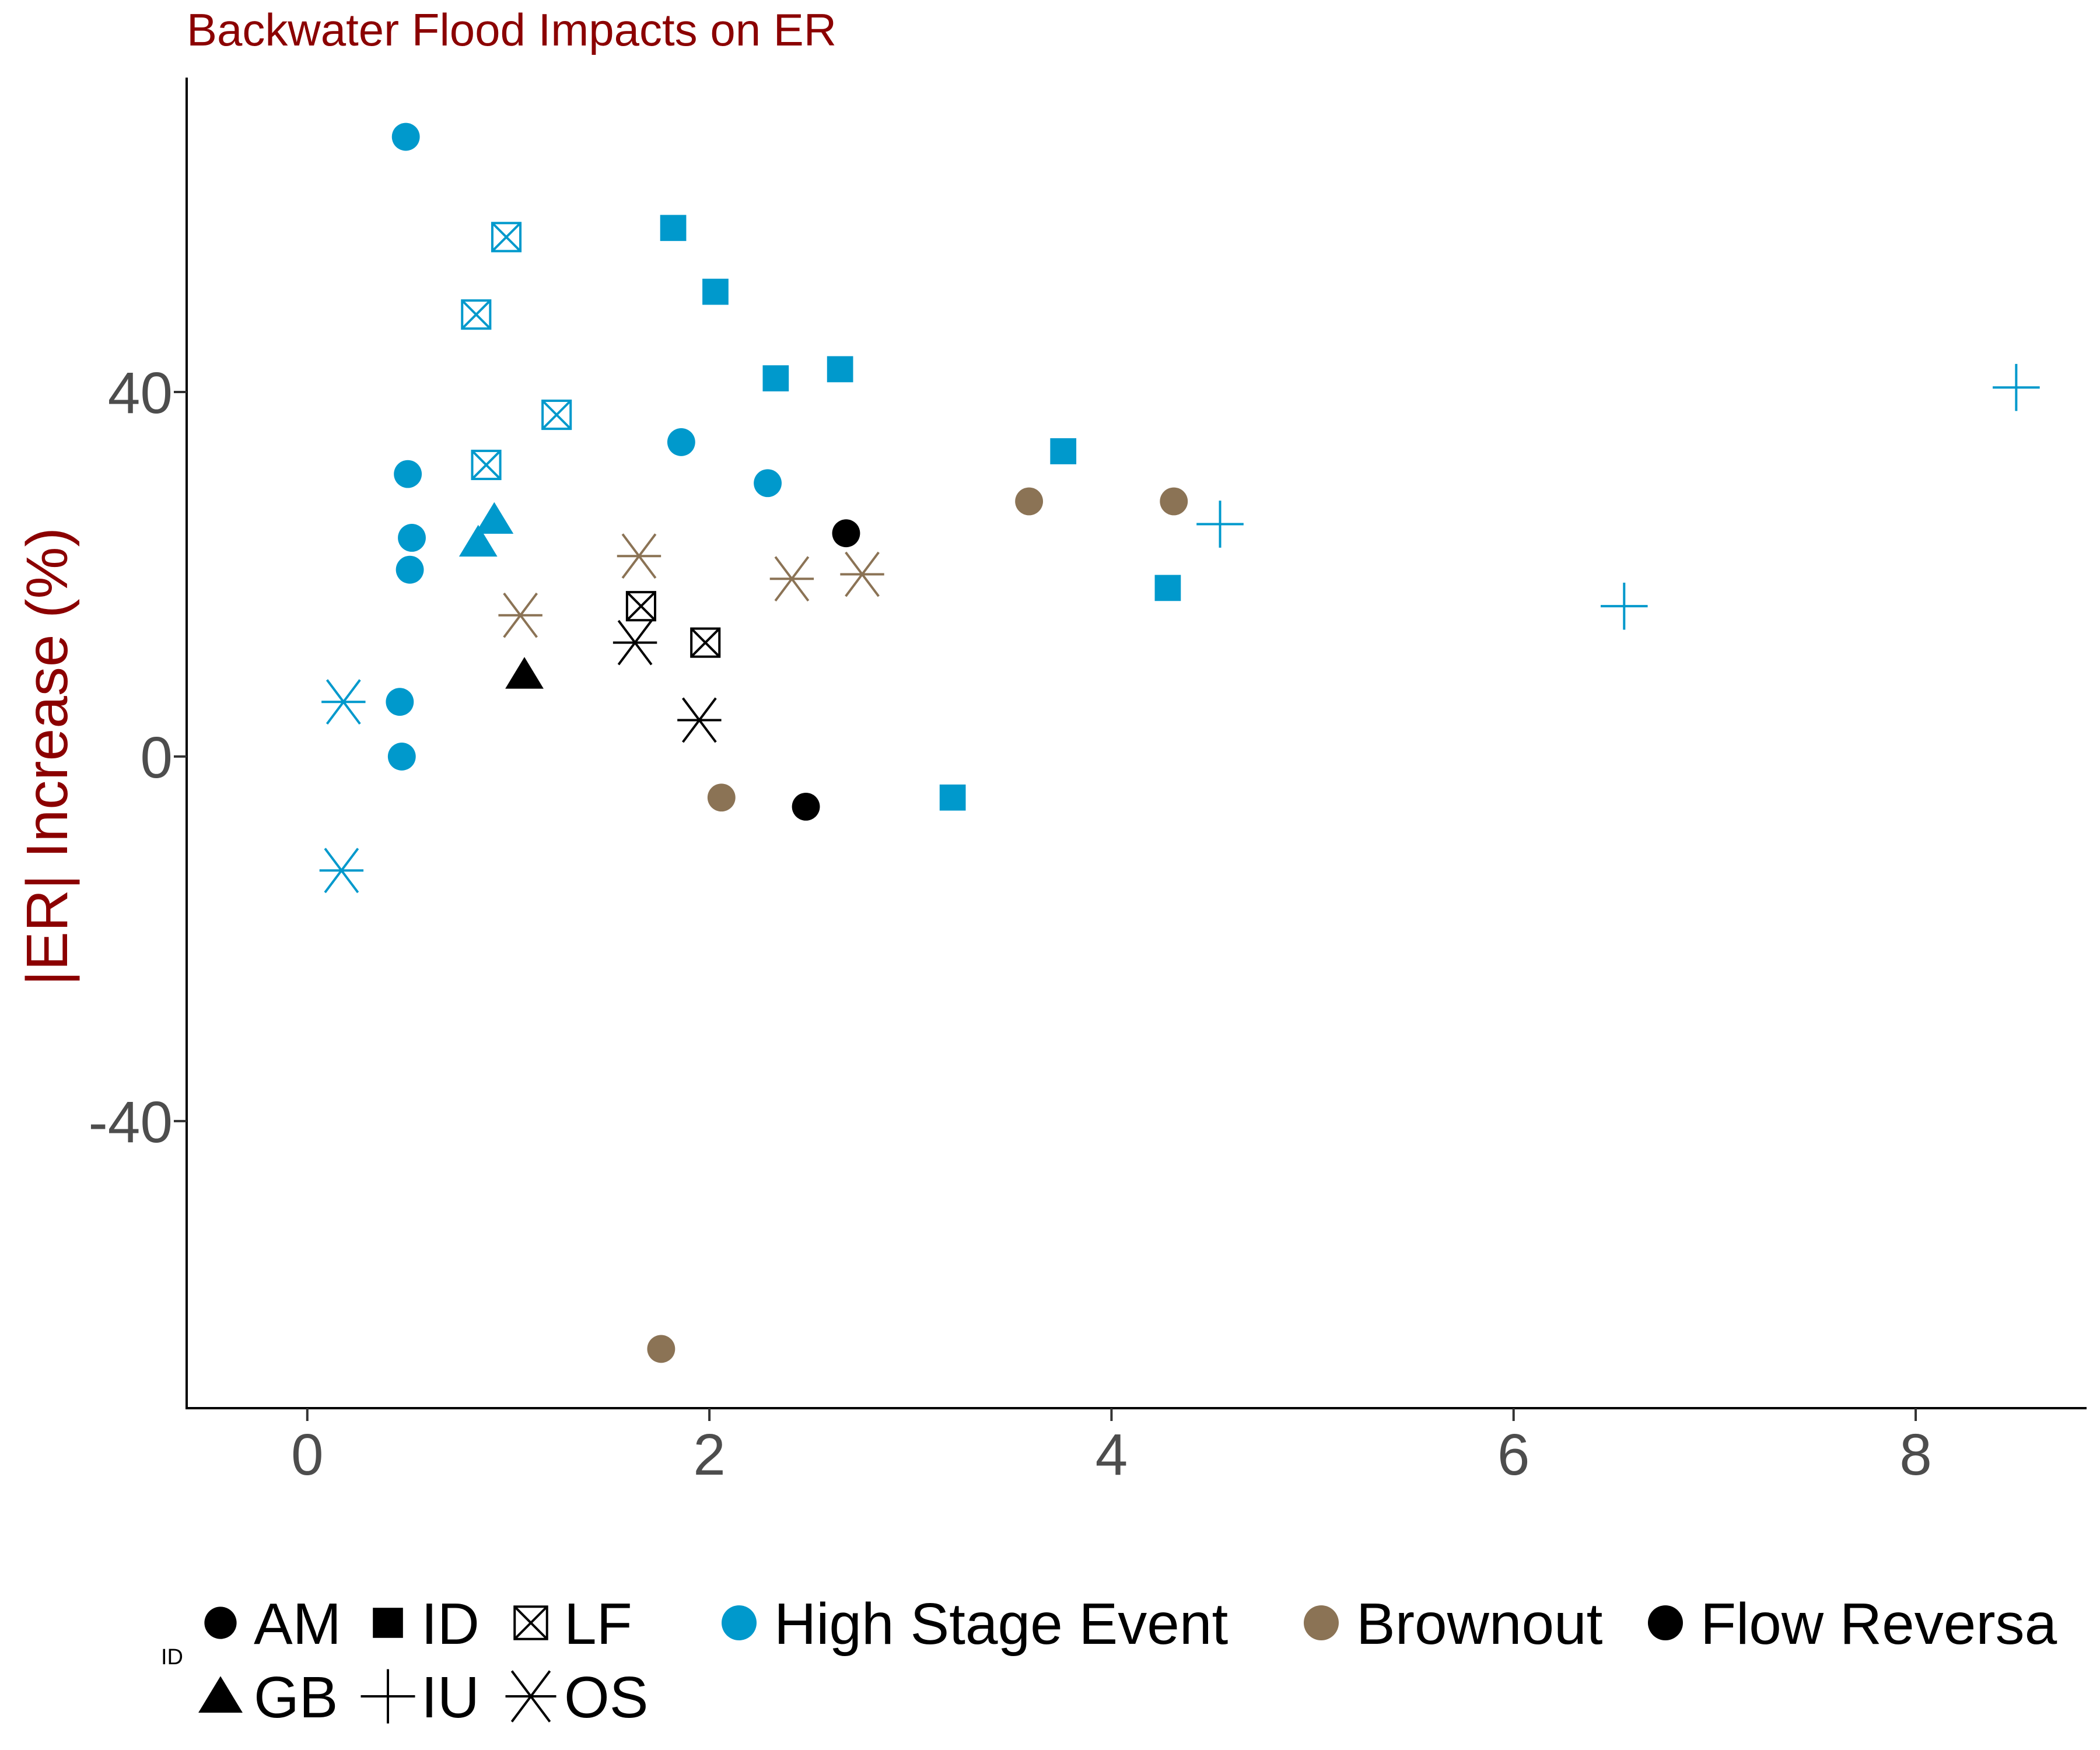  I want to click on legend-color-item: High Stage Event, so click(975, 1624).